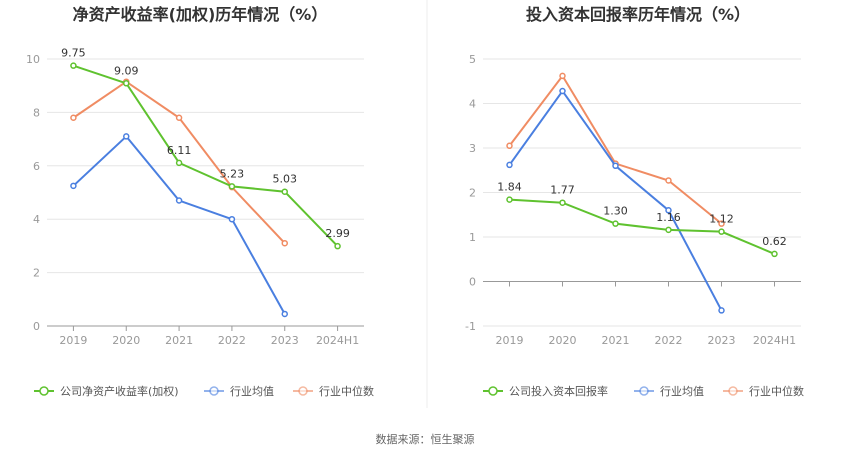  I want to click on data-label: 1.84, so click(509, 187).